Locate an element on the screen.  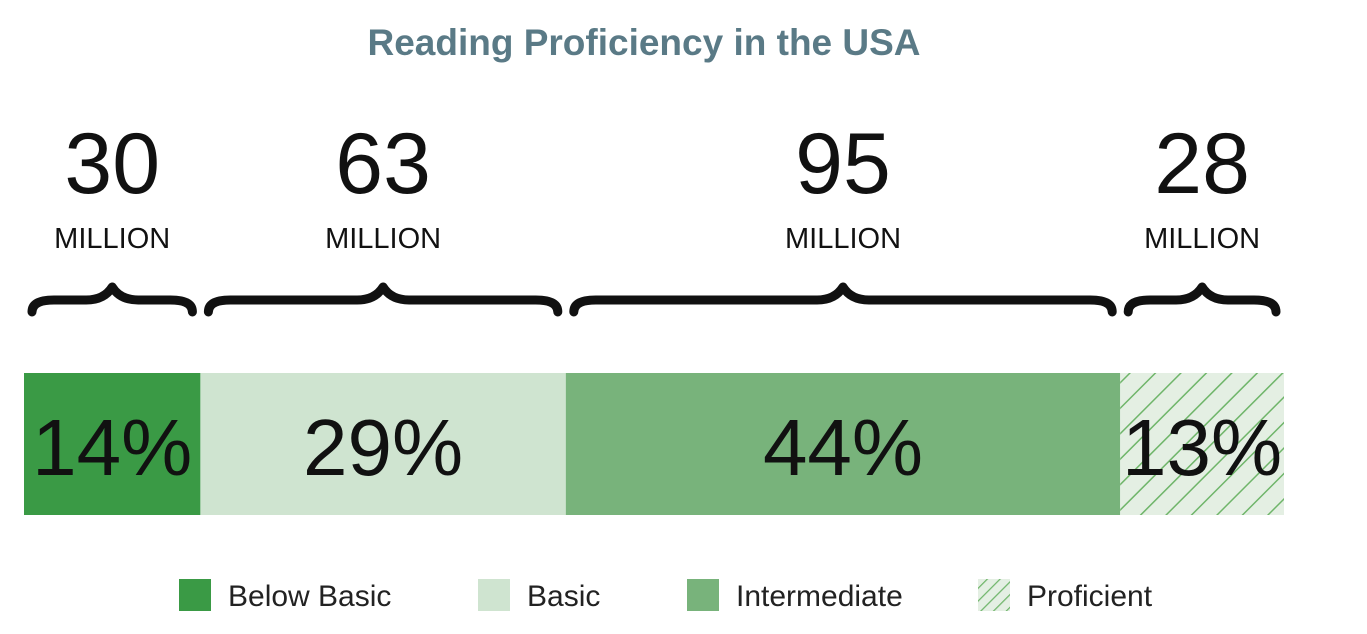
count-unit-basic: MILLION is located at coordinates (383, 239).